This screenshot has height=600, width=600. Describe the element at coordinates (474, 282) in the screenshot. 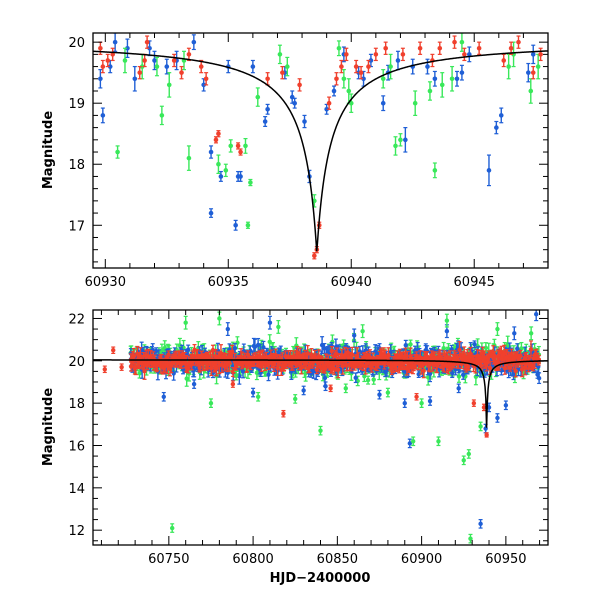

I see `x-tick-label: 60945` at that location.